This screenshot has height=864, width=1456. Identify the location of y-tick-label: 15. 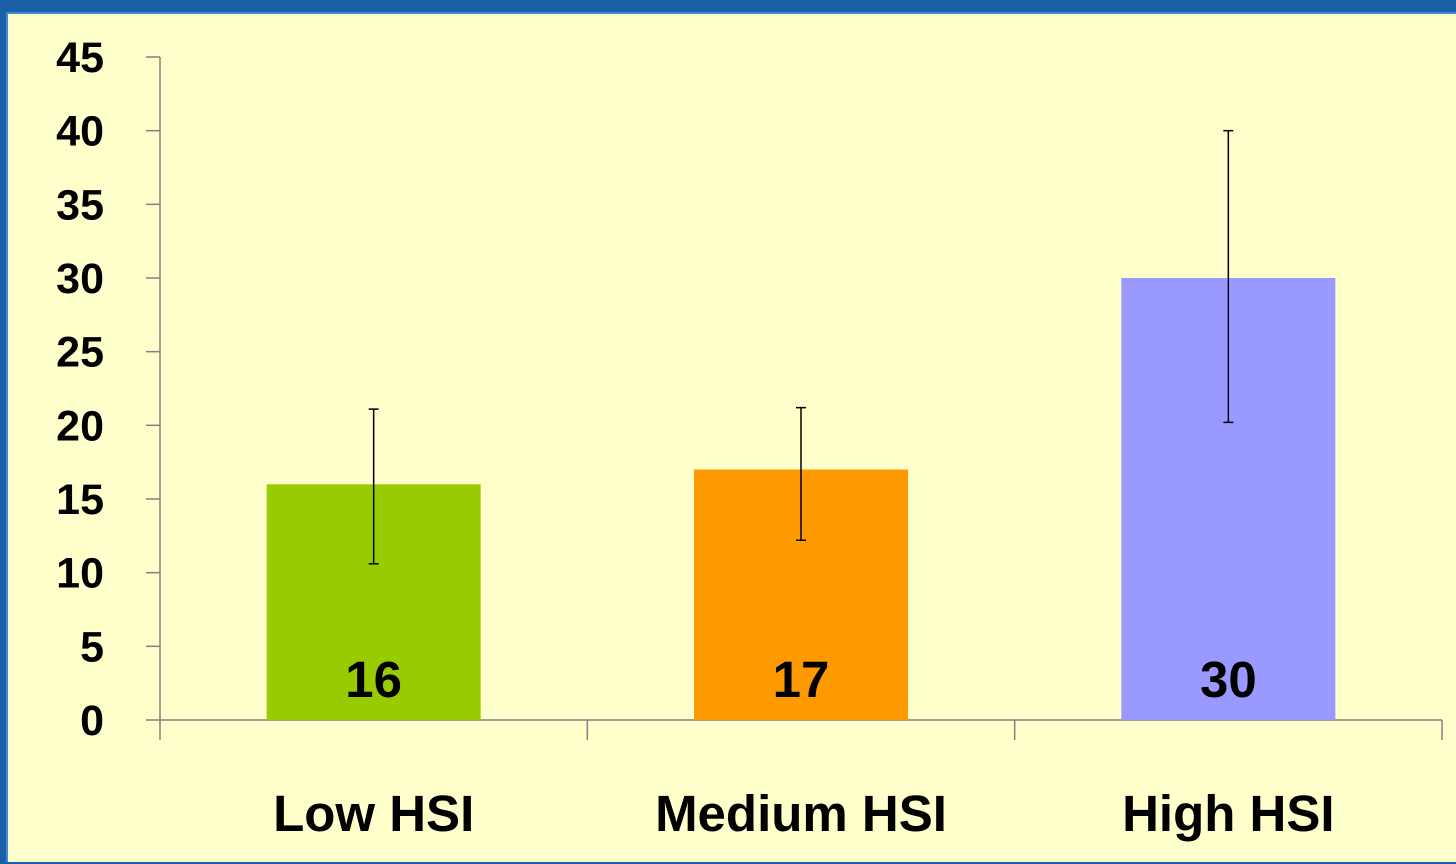
(80, 500).